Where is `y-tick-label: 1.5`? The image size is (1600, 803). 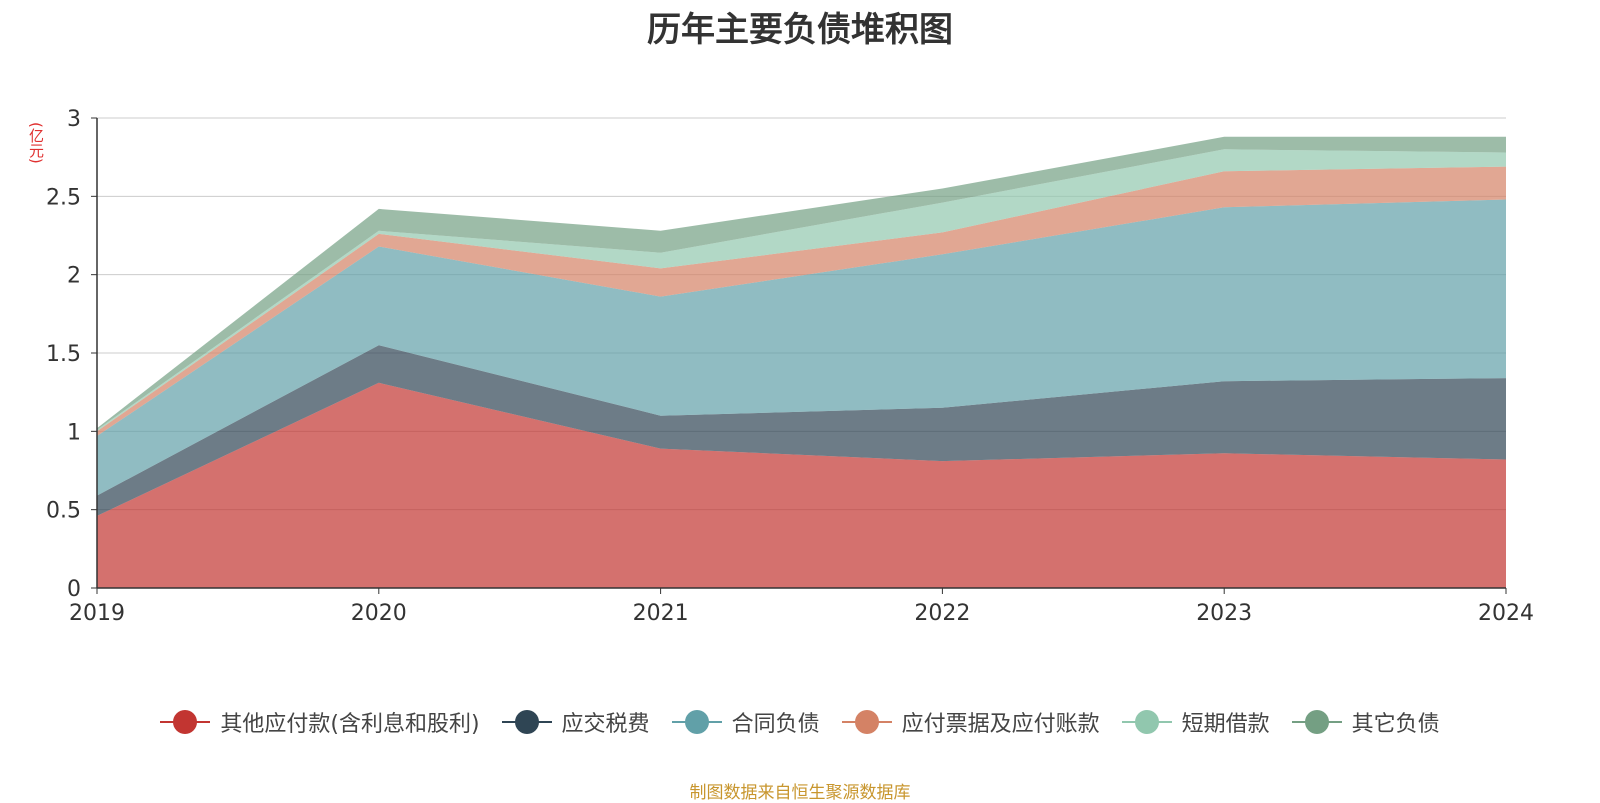 y-tick-label: 1.5 is located at coordinates (63, 354).